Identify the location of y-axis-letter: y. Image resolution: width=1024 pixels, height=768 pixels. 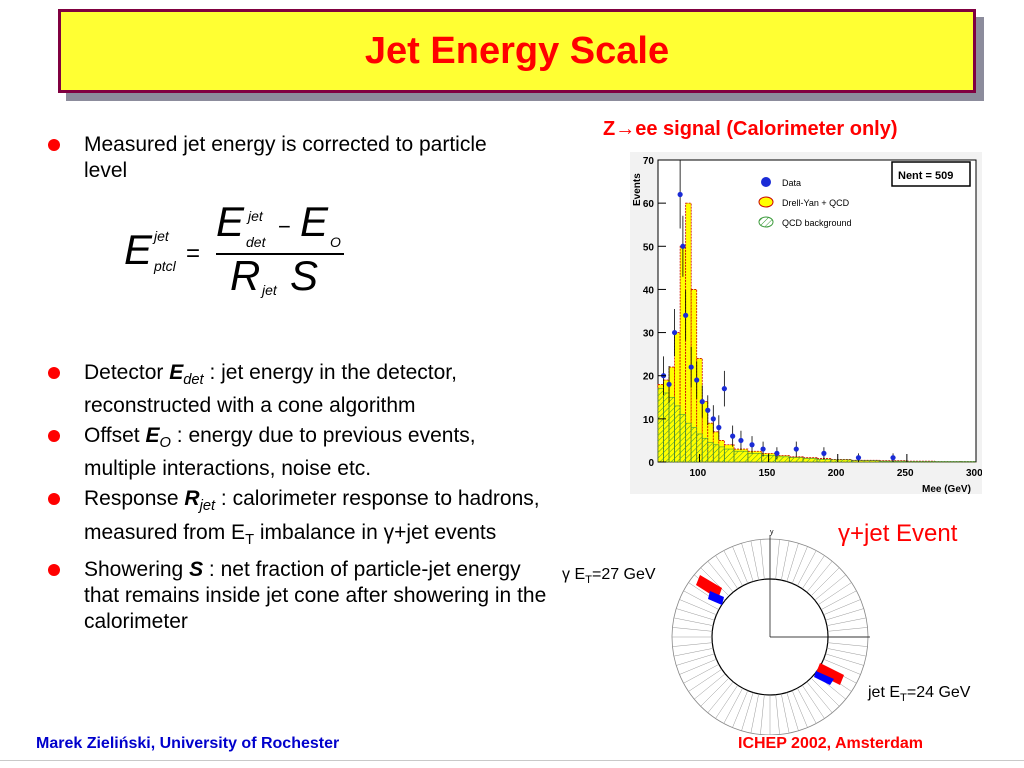
(772, 532).